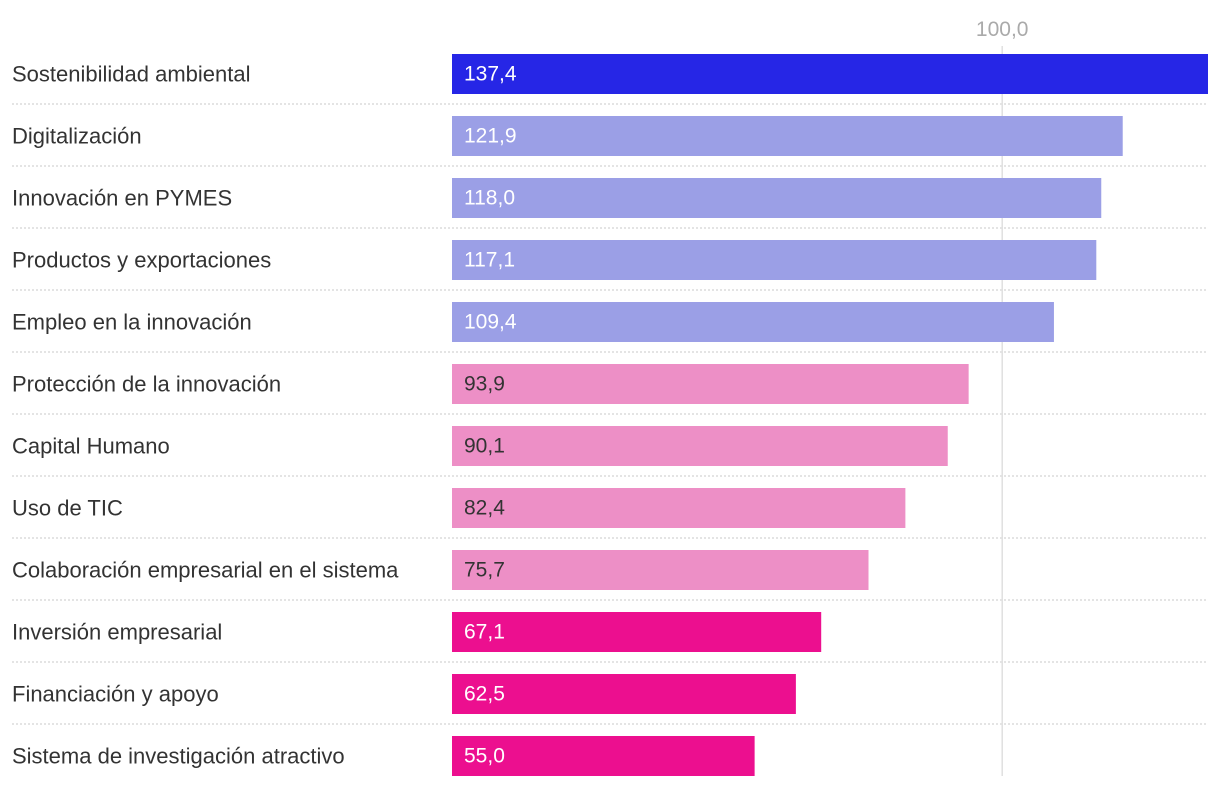 The image size is (1220, 786). I want to click on bar-value-label: 109,4, so click(490, 322).